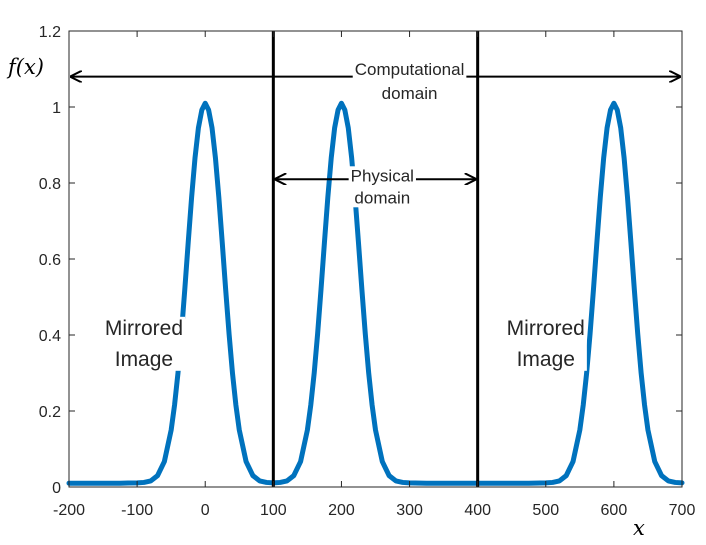  Describe the element at coordinates (273, 510) in the screenshot. I see `x-tick-label: 100` at that location.